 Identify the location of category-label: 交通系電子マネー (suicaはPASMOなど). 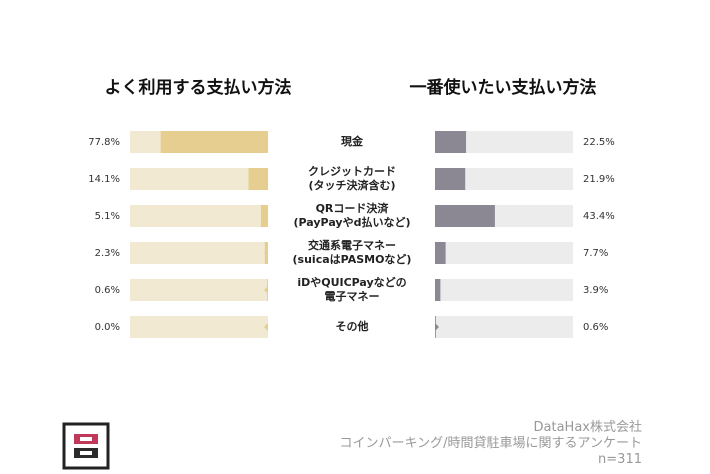
(352, 252).